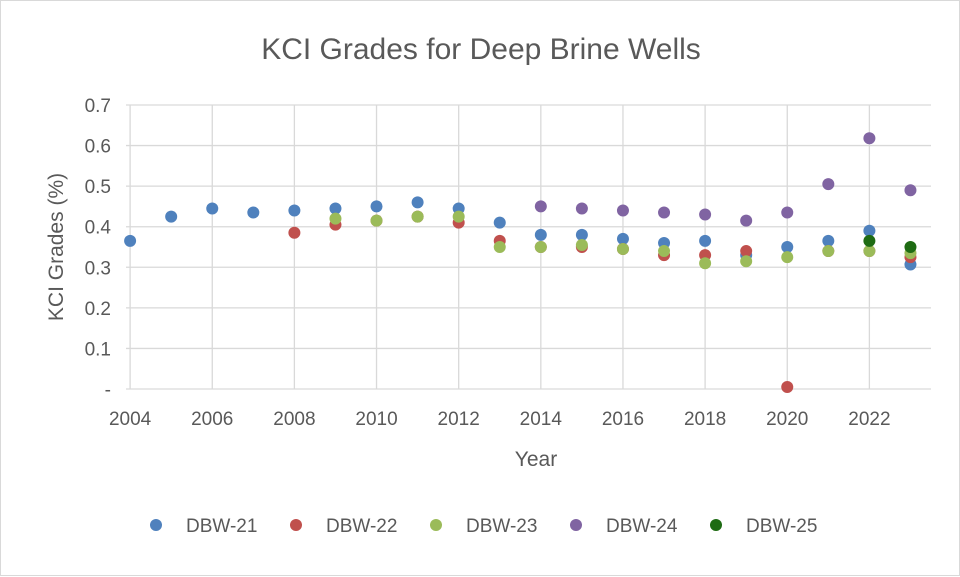 Image resolution: width=960 pixels, height=577 pixels. Describe the element at coordinates (623, 419) in the screenshot. I see `x-tick-label: 2016` at that location.